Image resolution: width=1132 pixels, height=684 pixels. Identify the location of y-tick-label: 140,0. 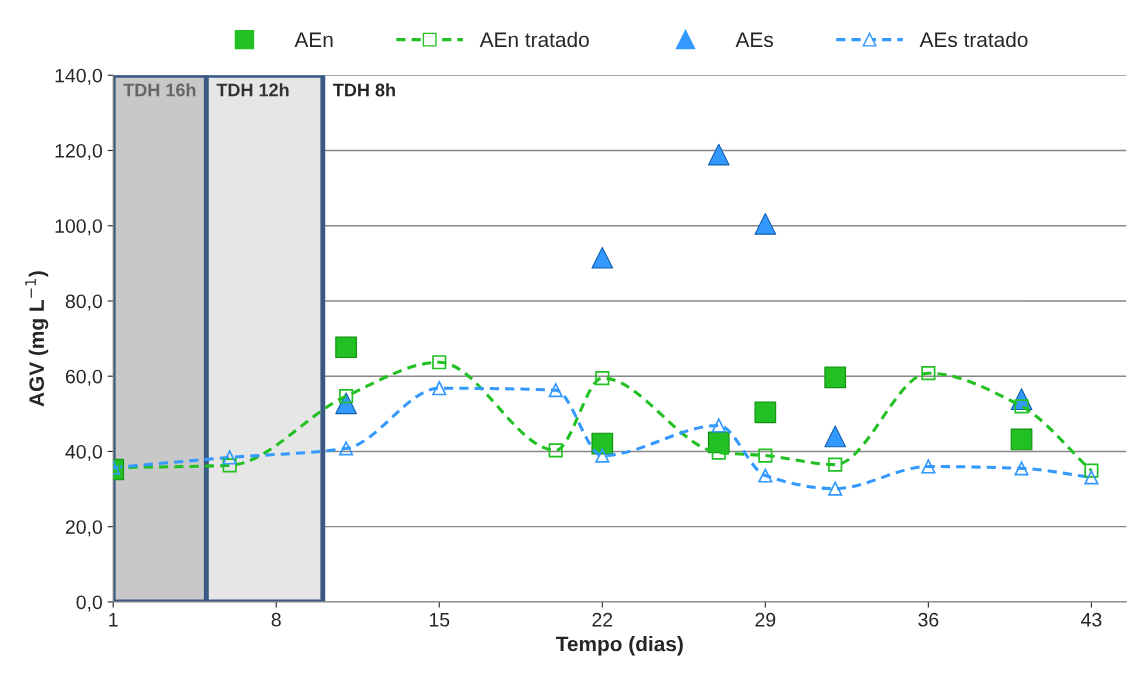
(79, 76).